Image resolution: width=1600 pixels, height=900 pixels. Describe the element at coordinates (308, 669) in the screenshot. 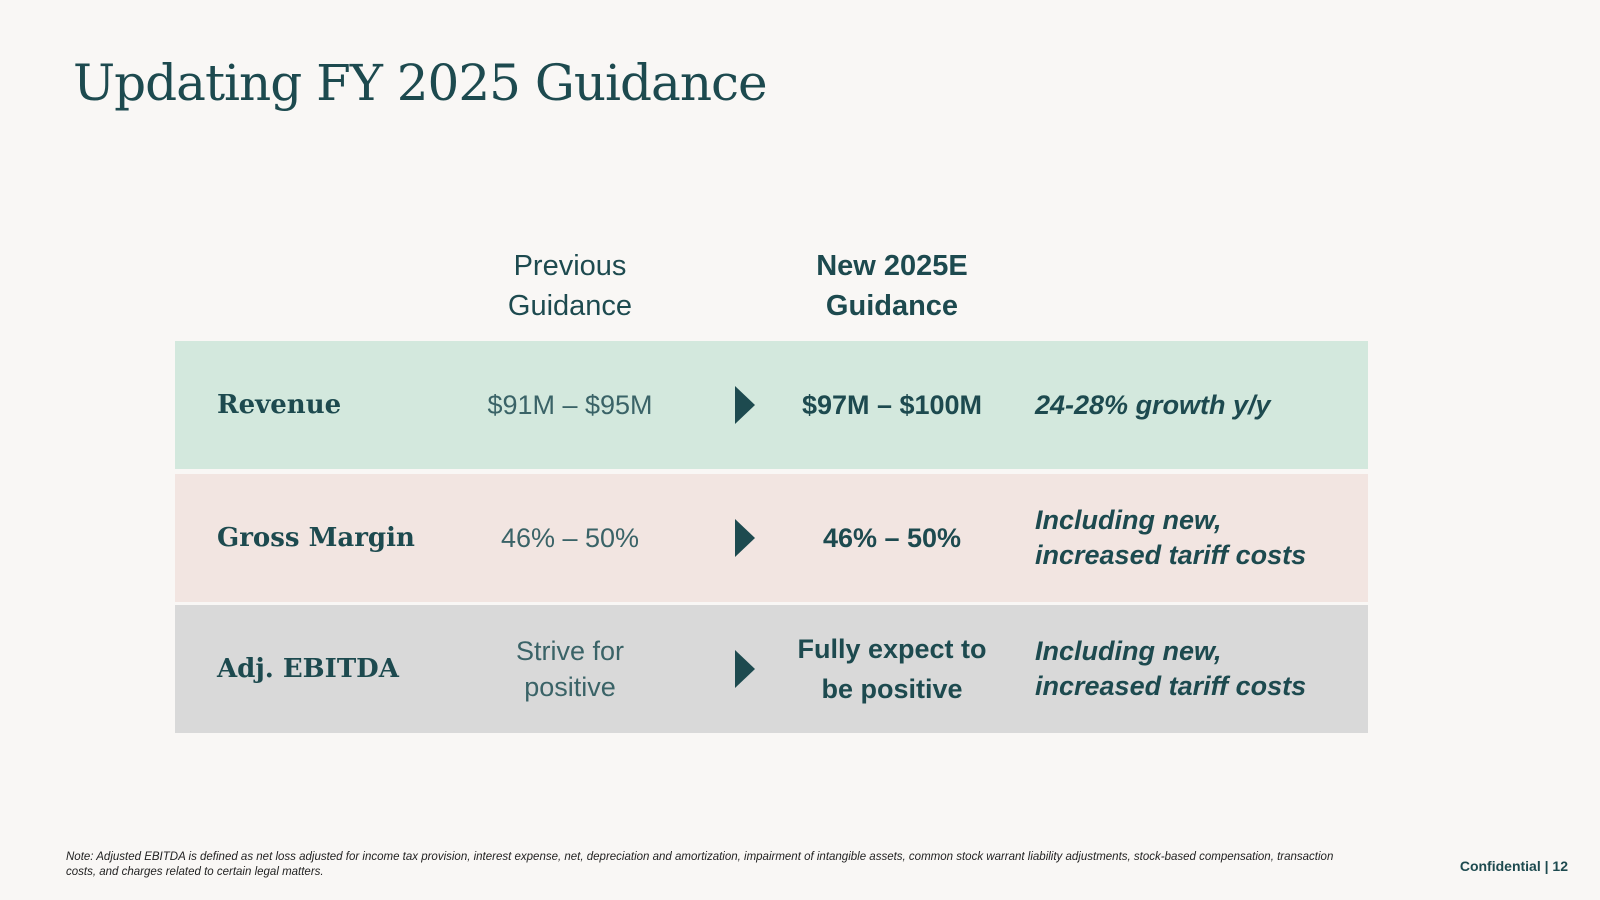

I see `metric-label: Adj. EBITDA` at that location.